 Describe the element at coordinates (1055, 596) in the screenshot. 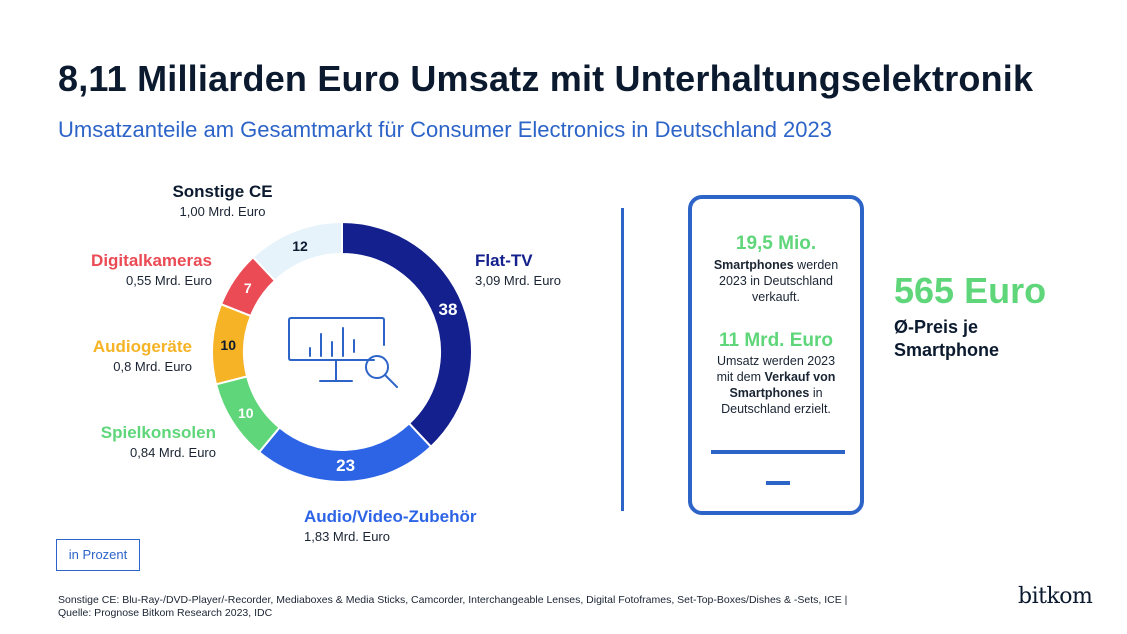

I see `bitkom-logo: bitkom` at that location.